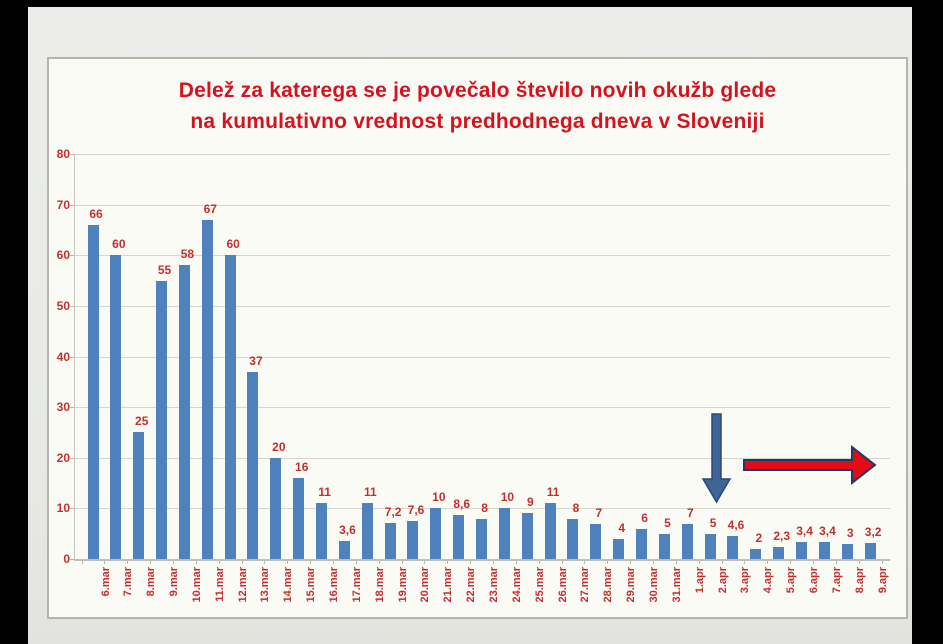 The width and height of the screenshot is (943, 644). What do you see at coordinates (507, 497) in the screenshot?
I see `bar-value-label: 10` at bounding box center [507, 497].